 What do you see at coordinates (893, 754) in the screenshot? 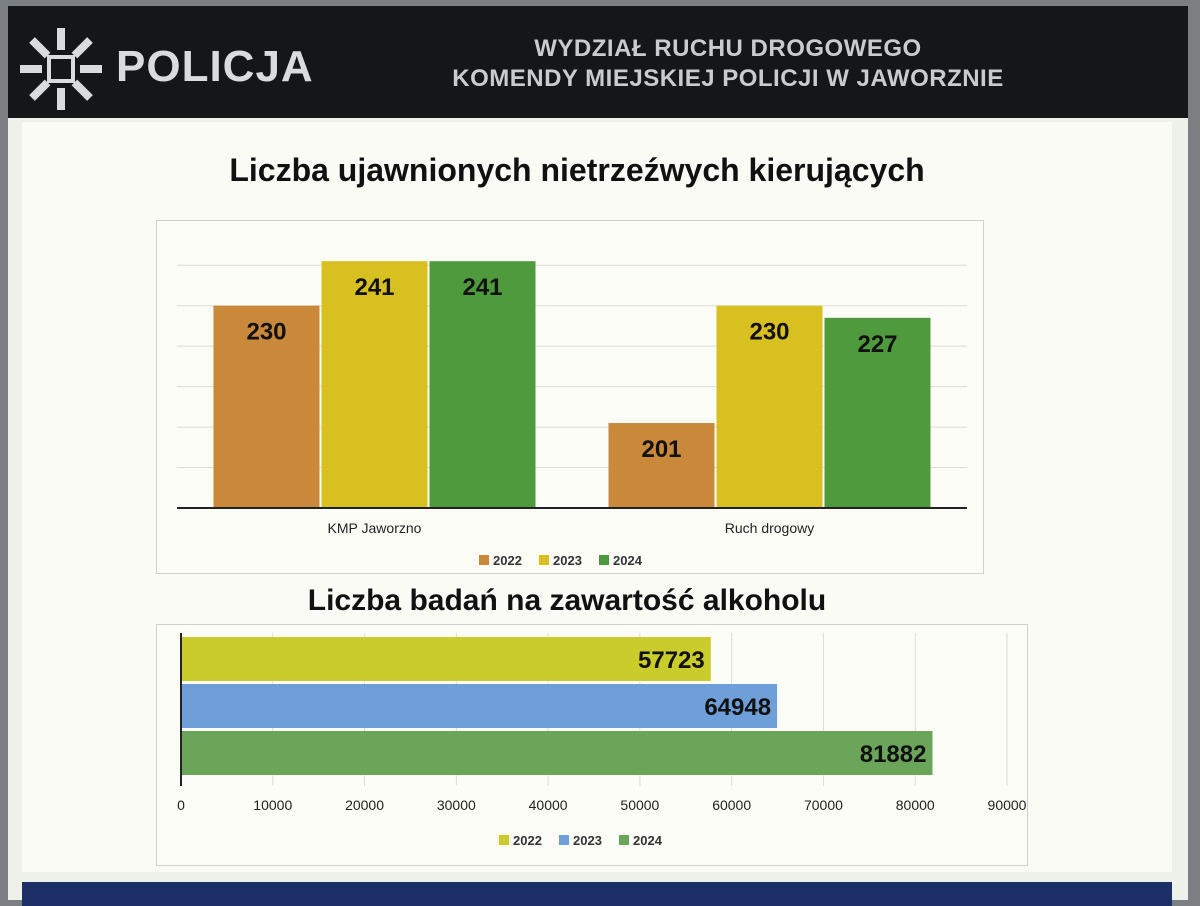
I see `chart2-data-label: 81882` at bounding box center [893, 754].